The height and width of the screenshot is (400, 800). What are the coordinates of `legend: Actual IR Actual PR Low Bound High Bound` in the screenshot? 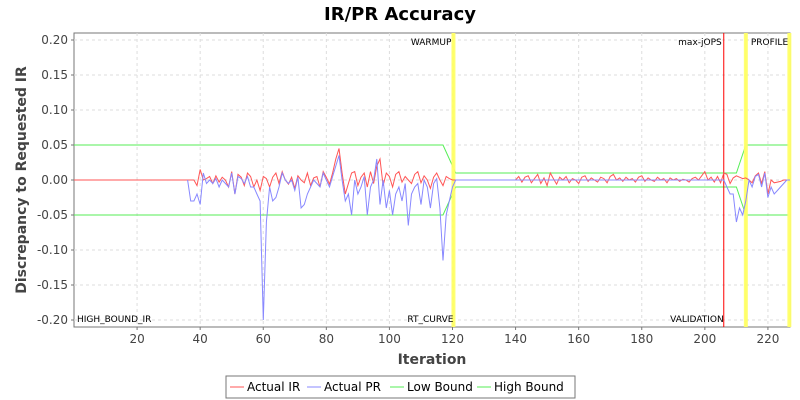 It's located at (400, 387).